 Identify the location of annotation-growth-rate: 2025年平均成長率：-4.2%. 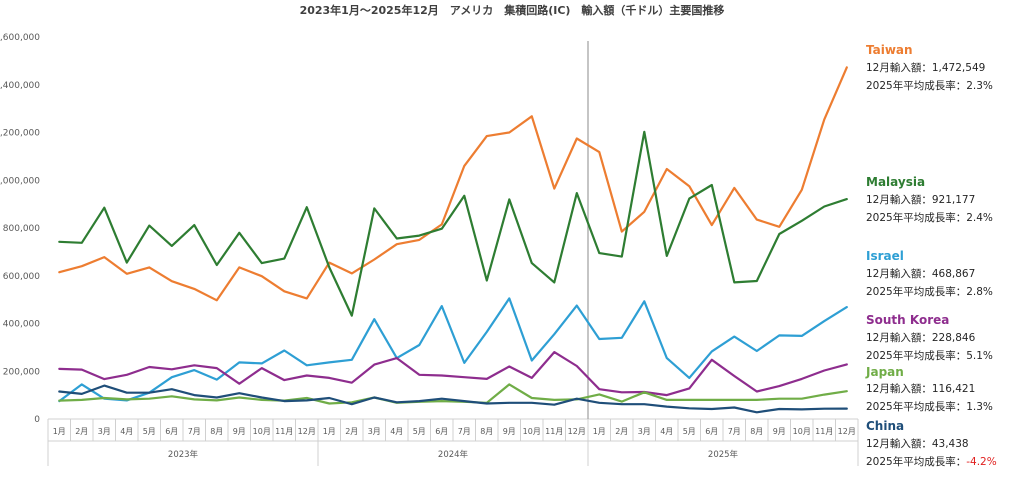
(931, 461).